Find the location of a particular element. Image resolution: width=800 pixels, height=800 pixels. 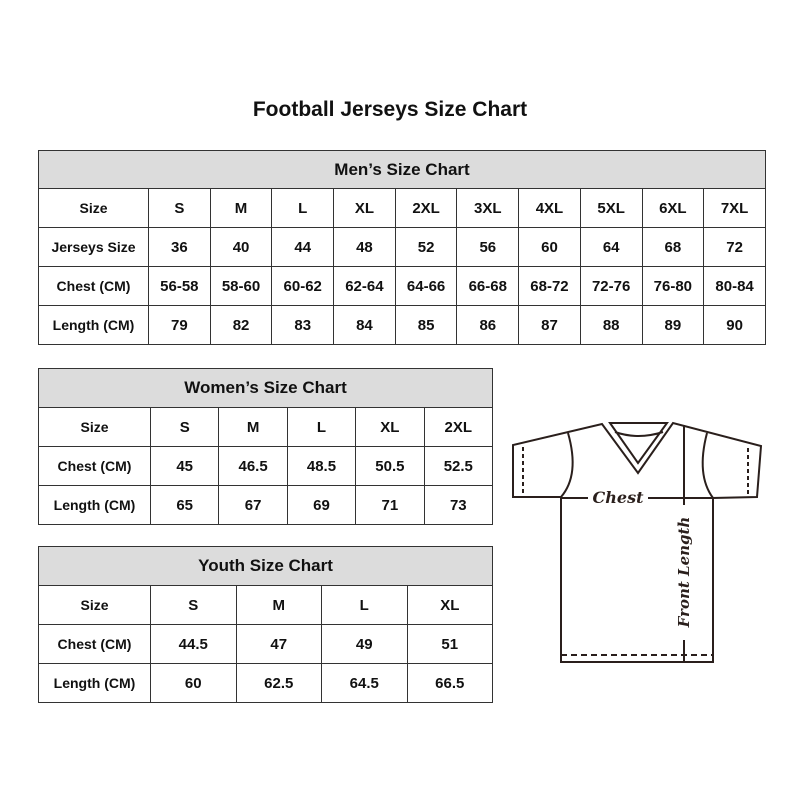

table-row: Chest (CM) 45 46.5 48.5 50.5 52.5 is located at coordinates (266, 466).